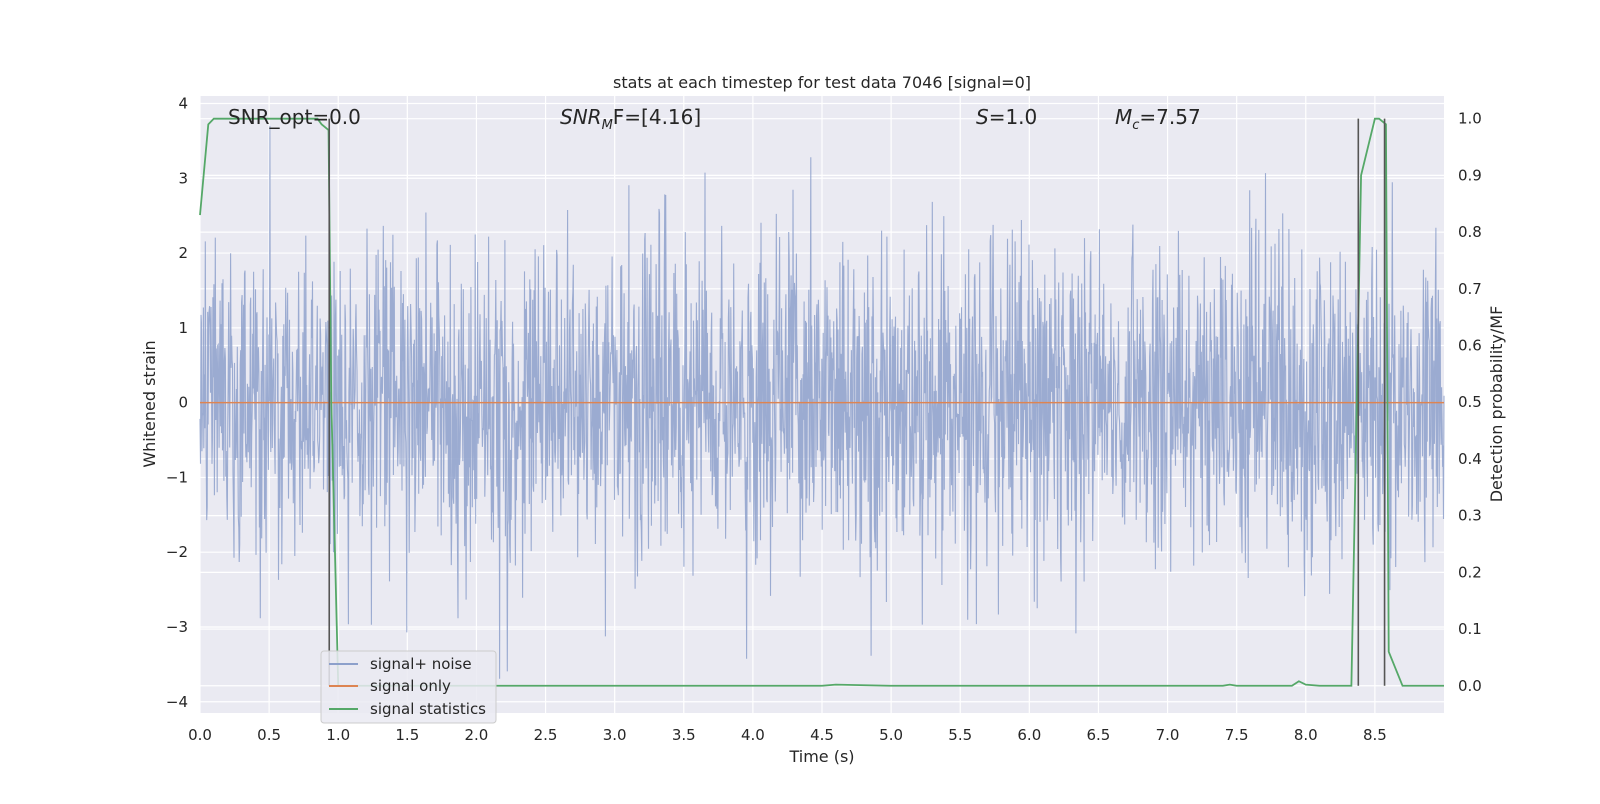 Image resolution: width=1600 pixels, height=804 pixels. I want to click on y-right-tick-label: 0.6, so click(1470, 346).